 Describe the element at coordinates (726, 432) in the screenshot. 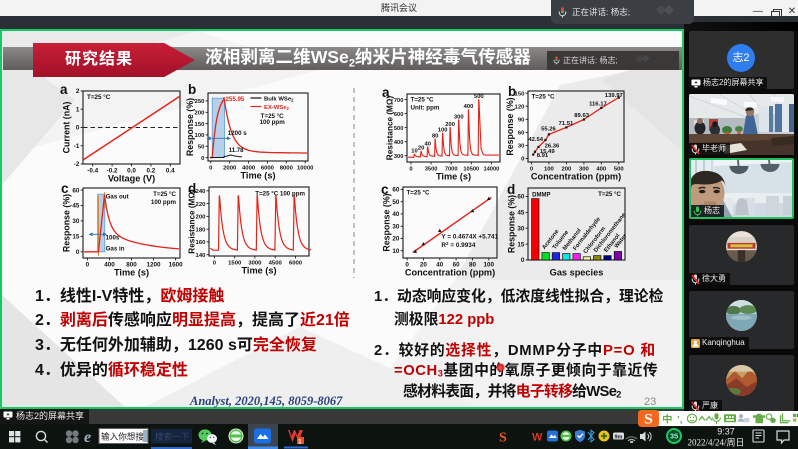

I see `svg-text: 9:37` at that location.